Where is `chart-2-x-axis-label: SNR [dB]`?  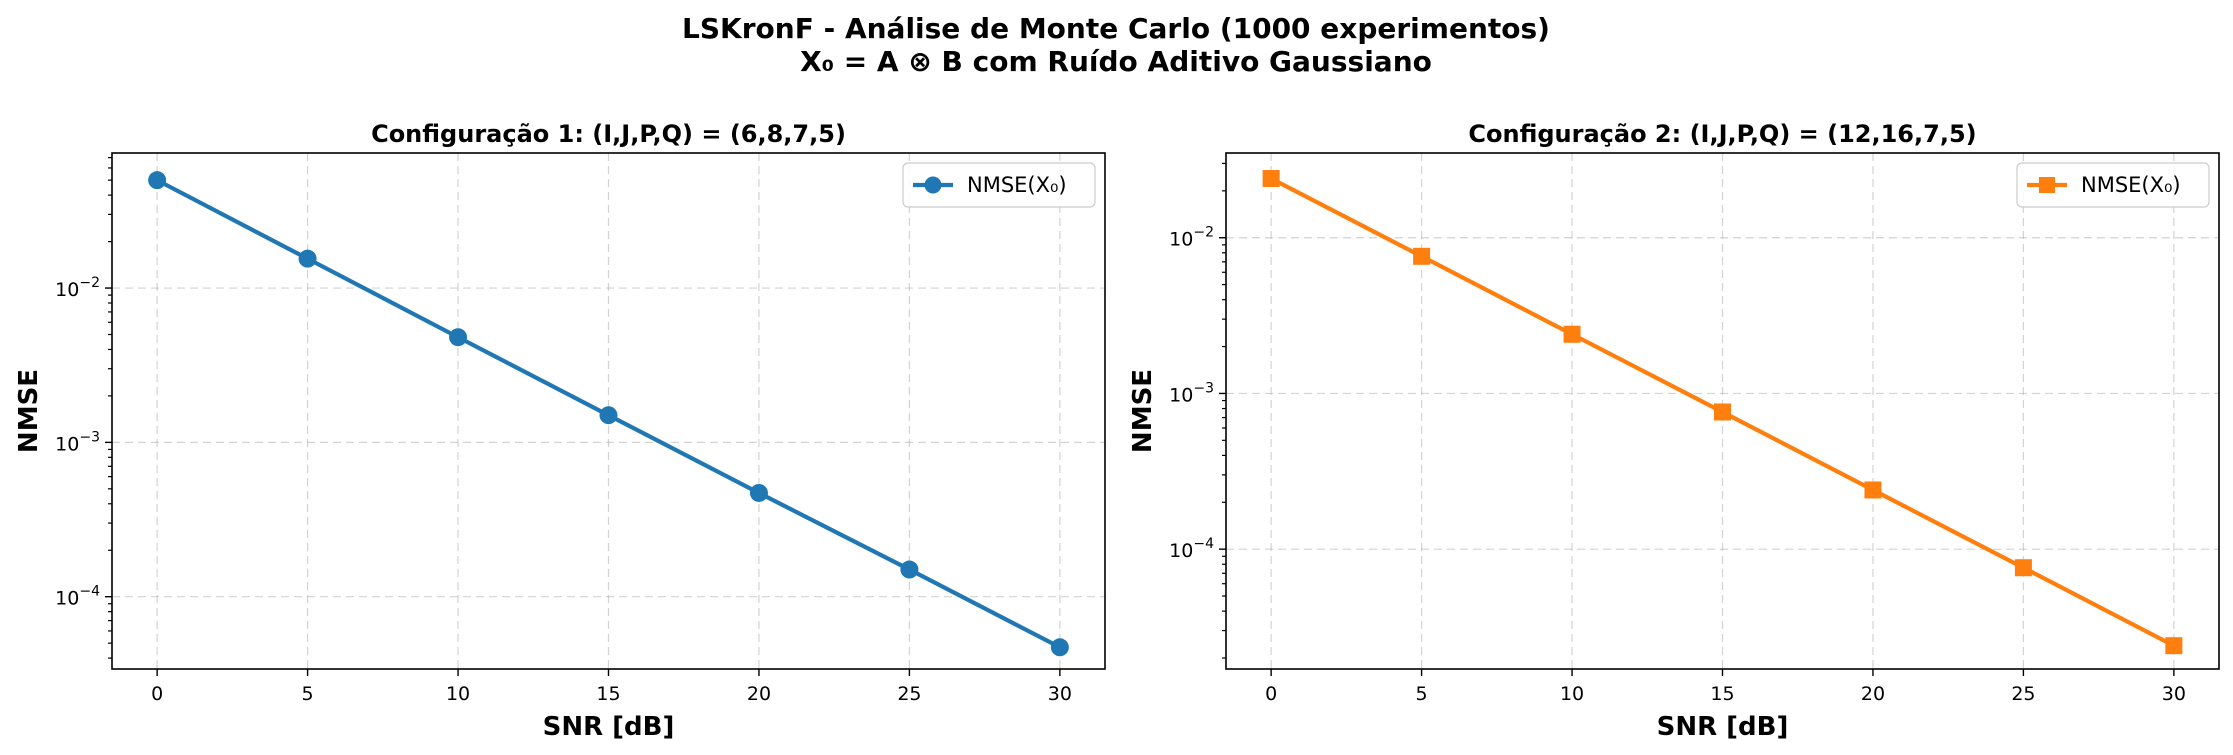 chart-2-x-axis-label: SNR [dB] is located at coordinates (1723, 727).